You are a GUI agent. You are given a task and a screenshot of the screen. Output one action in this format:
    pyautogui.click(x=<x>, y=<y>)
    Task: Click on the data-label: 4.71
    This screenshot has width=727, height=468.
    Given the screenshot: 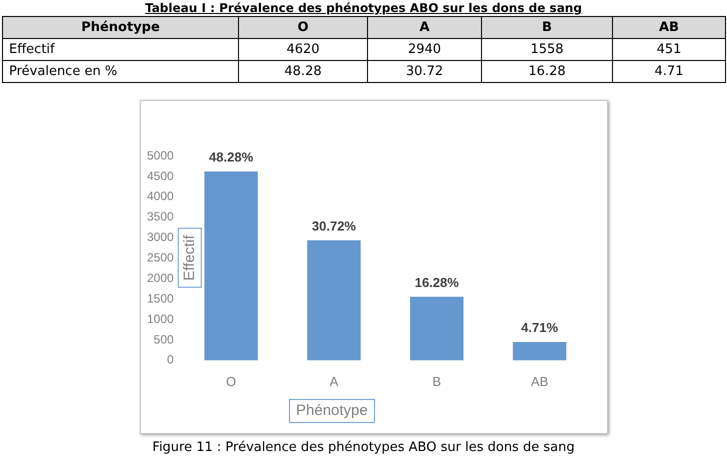 What is the action you would take?
    pyautogui.click(x=669, y=71)
    